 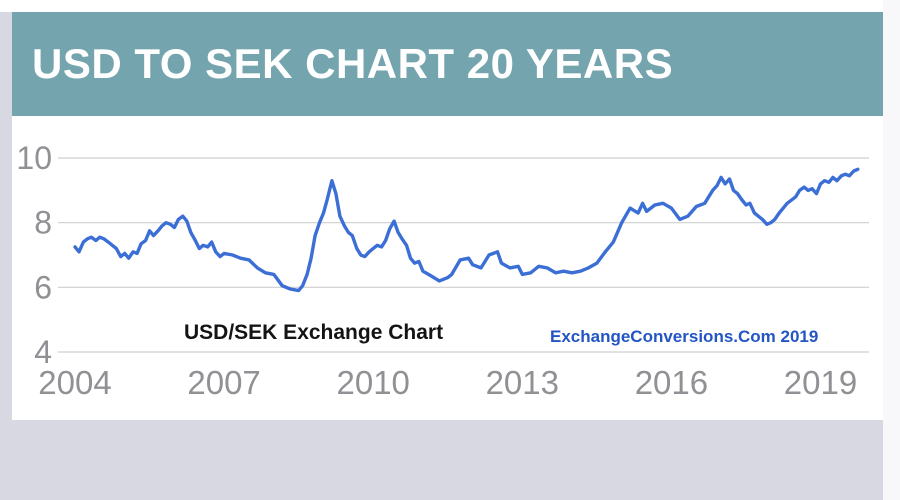 I want to click on chart-title: USD/SEK Exchange Chart, so click(x=314, y=332).